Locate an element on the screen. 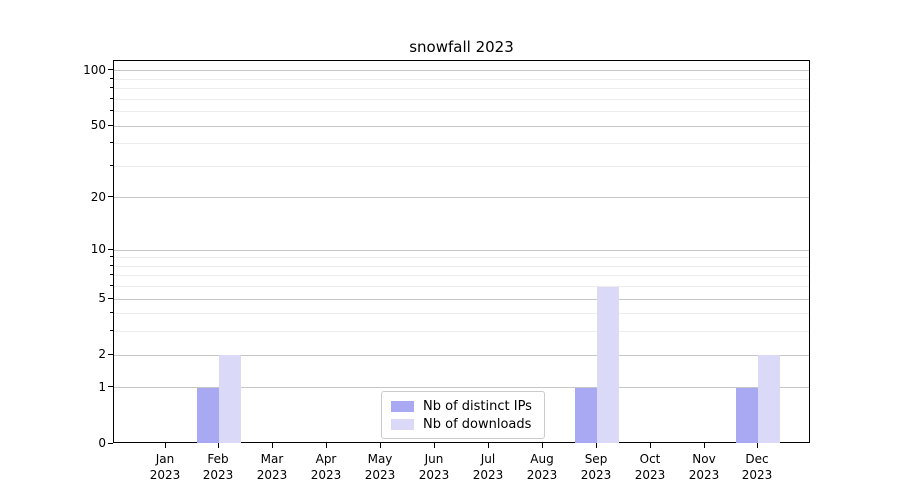 The width and height of the screenshot is (900, 500). x-axis-tick-label: Sep 2023 is located at coordinates (596, 467).